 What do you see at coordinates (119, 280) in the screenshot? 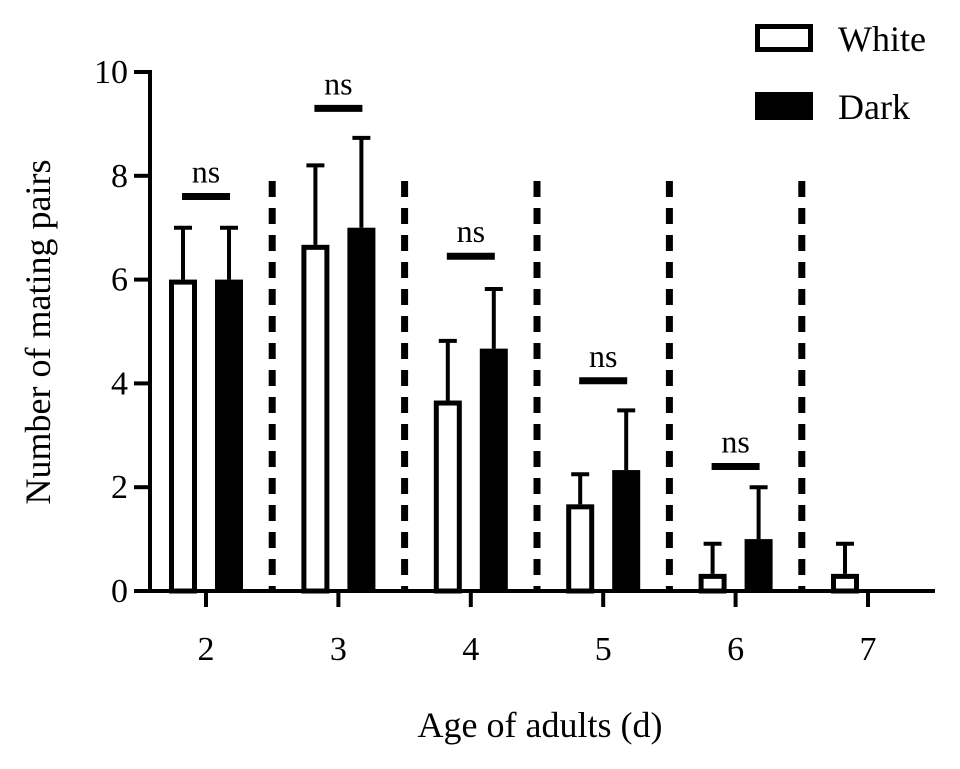
I see `y-tick-label: 6` at bounding box center [119, 280].